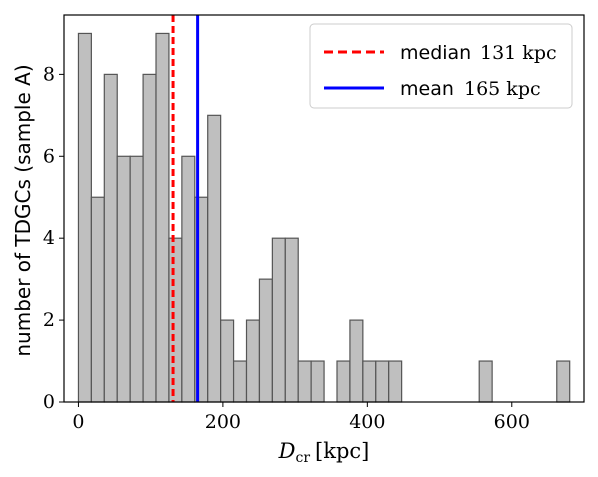 The height and width of the screenshot is (477, 598). What do you see at coordinates (435, 53) in the screenshot?
I see `legend-median-label: median` at bounding box center [435, 53].